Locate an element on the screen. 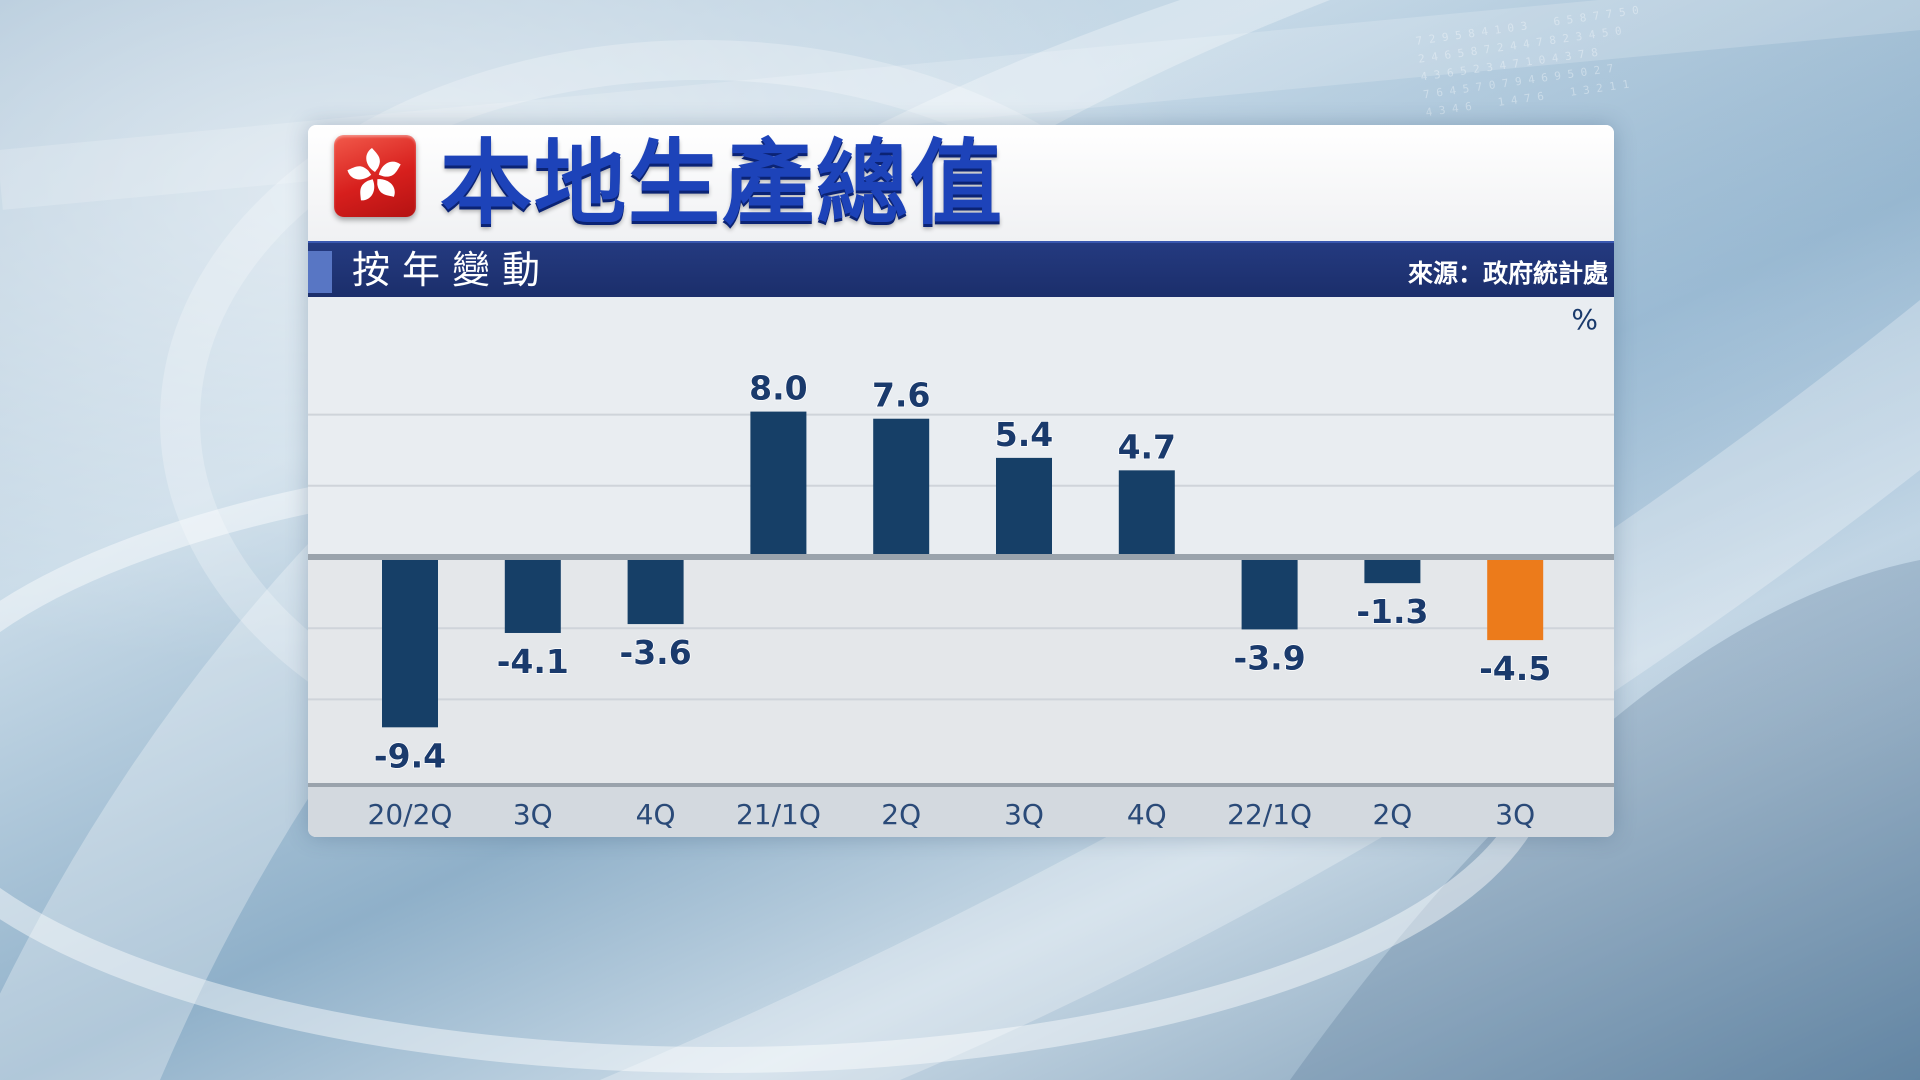 This screenshot has height=1080, width=1920. data-label: 7.6 is located at coordinates (901, 395).